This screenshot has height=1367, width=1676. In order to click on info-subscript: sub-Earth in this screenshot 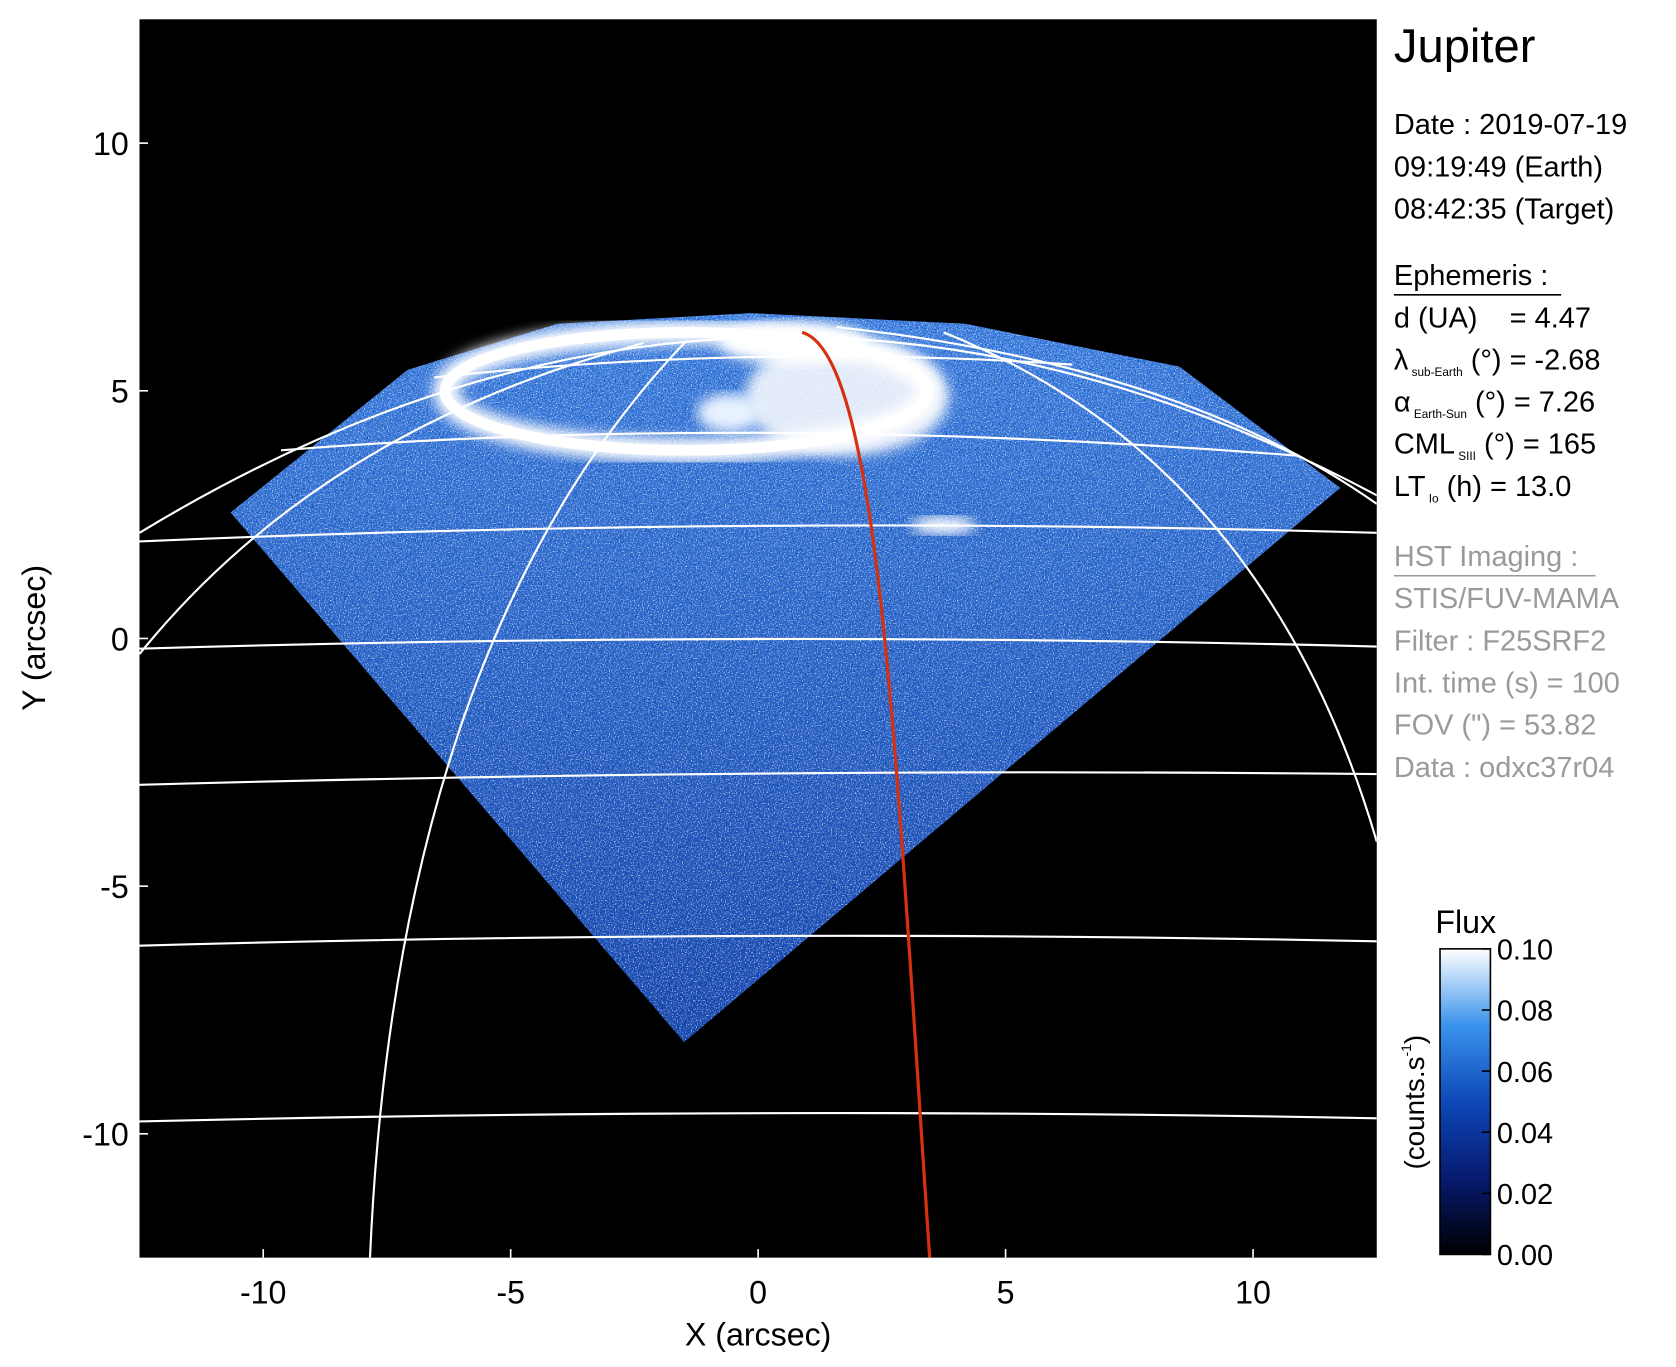, I will do `click(1437, 372)`.